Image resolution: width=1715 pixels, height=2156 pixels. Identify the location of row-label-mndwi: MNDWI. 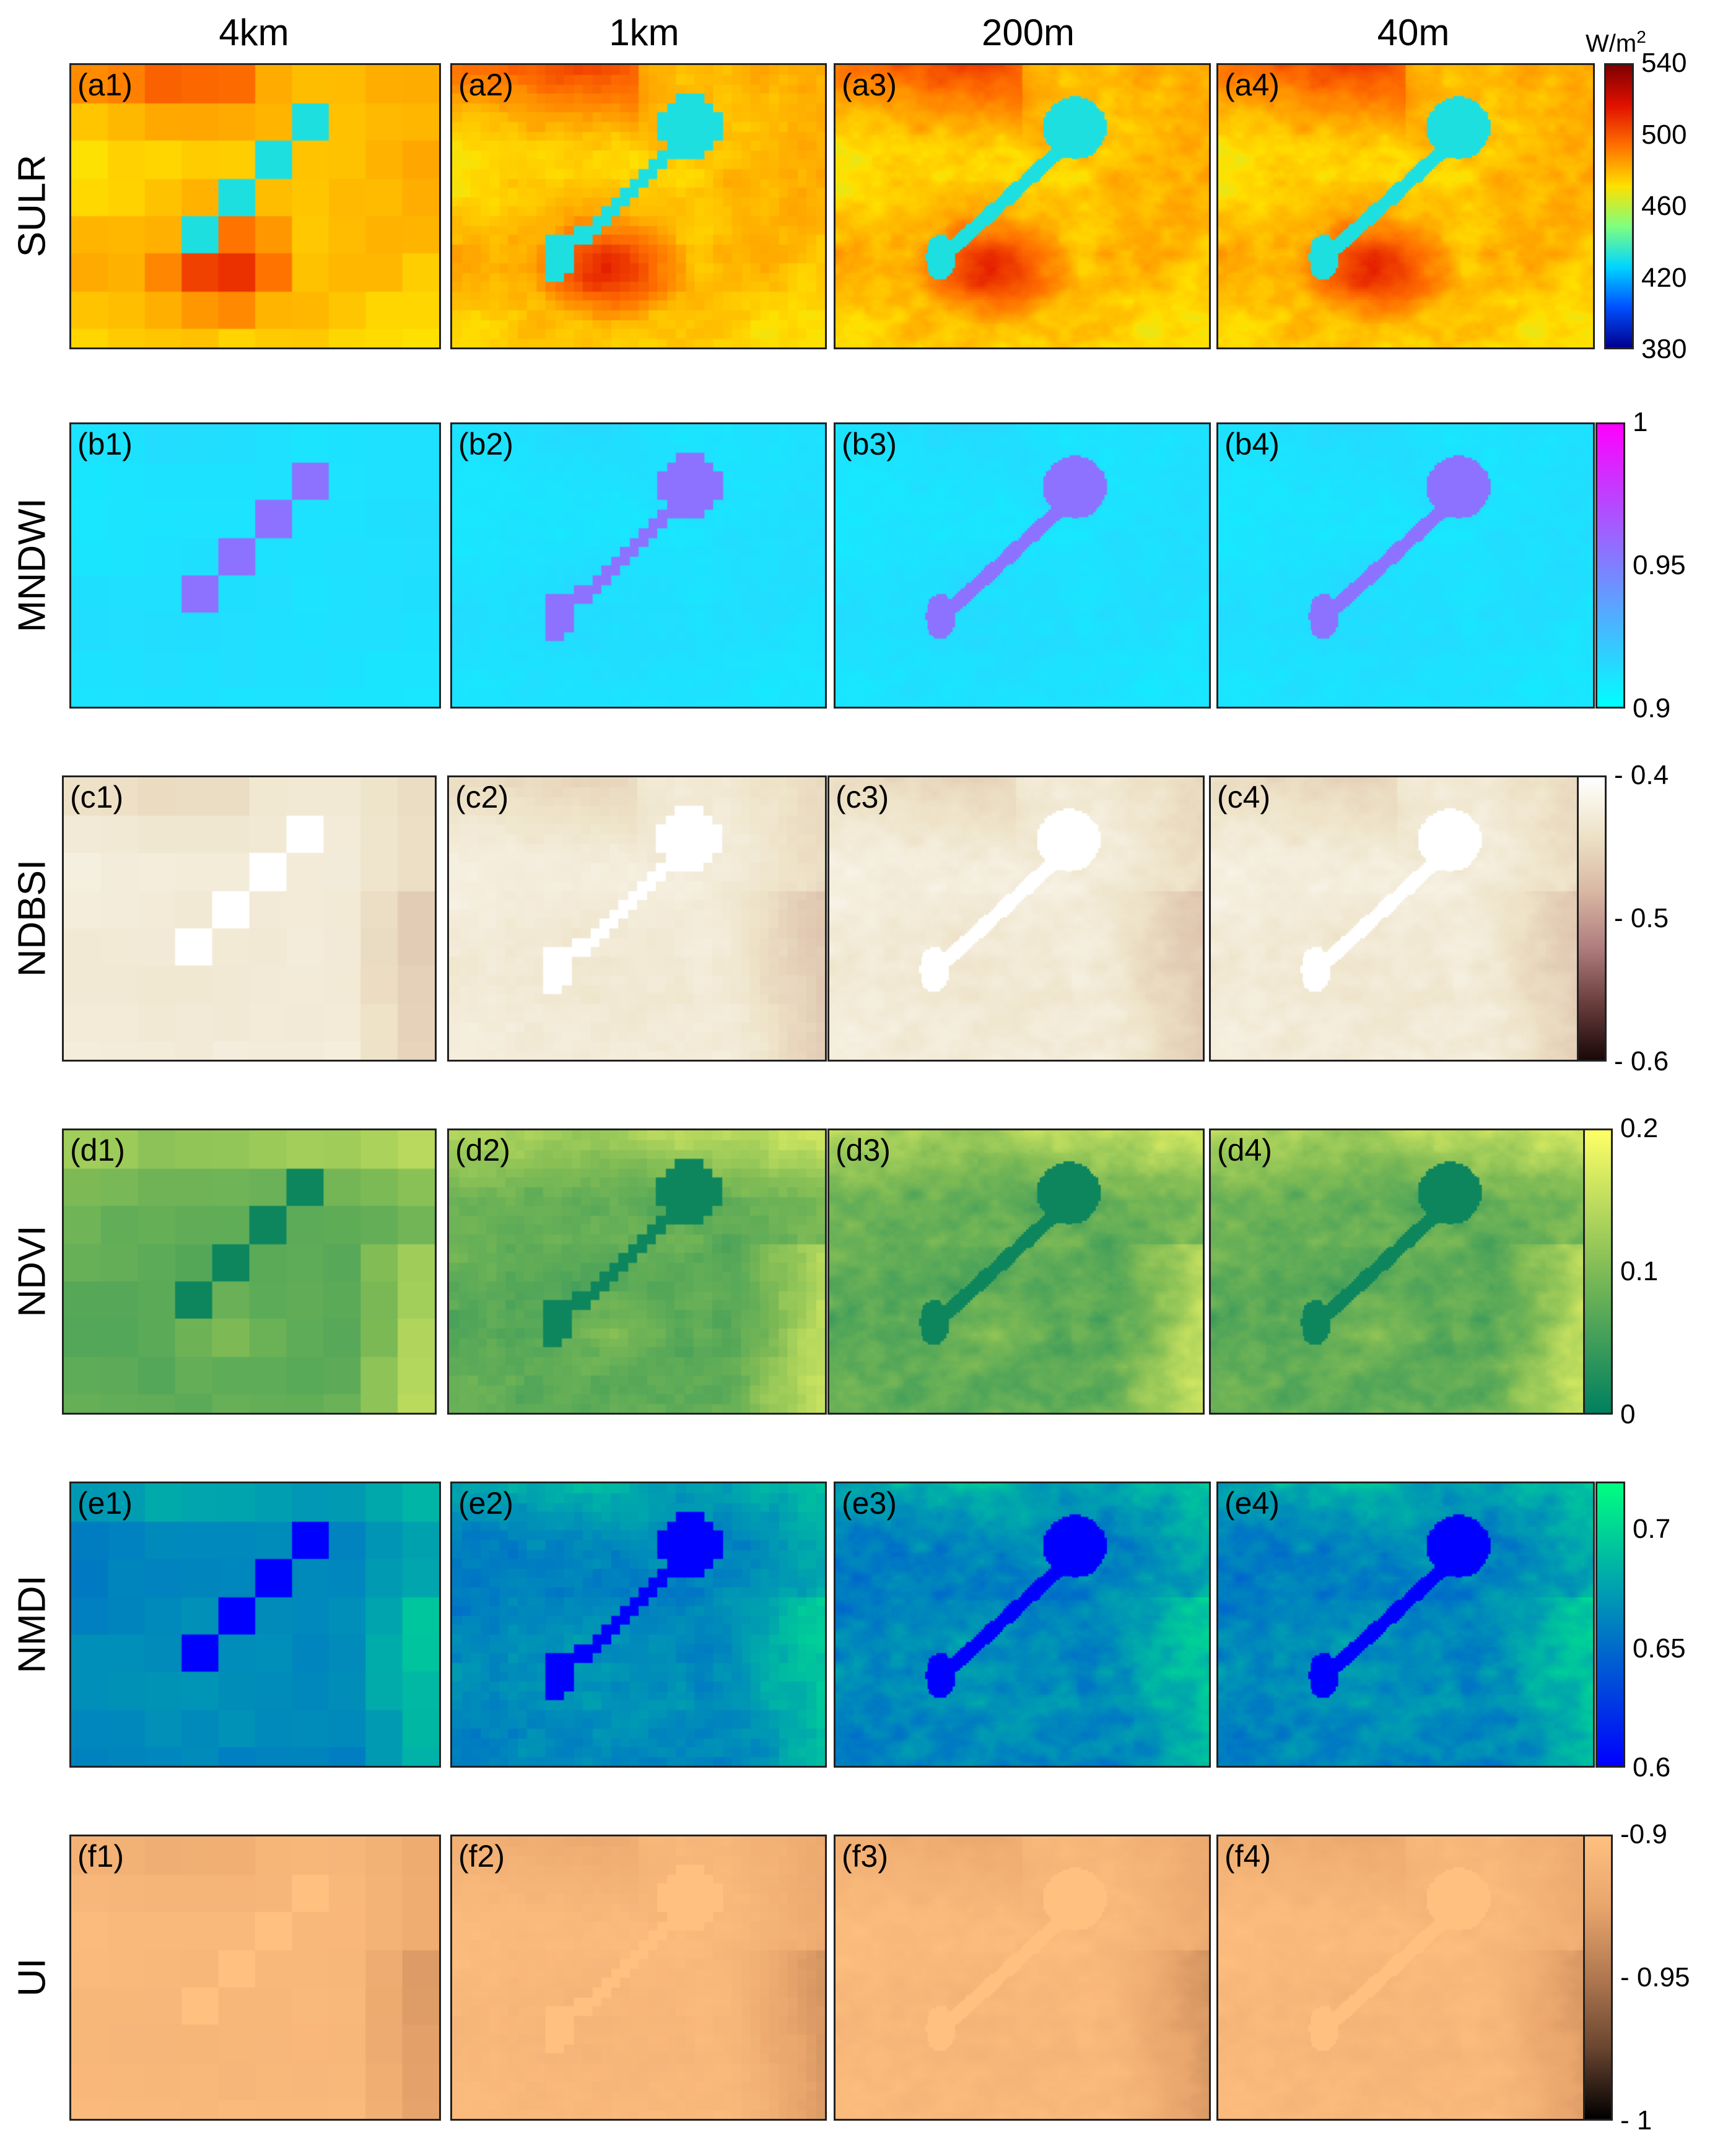
(32, 565).